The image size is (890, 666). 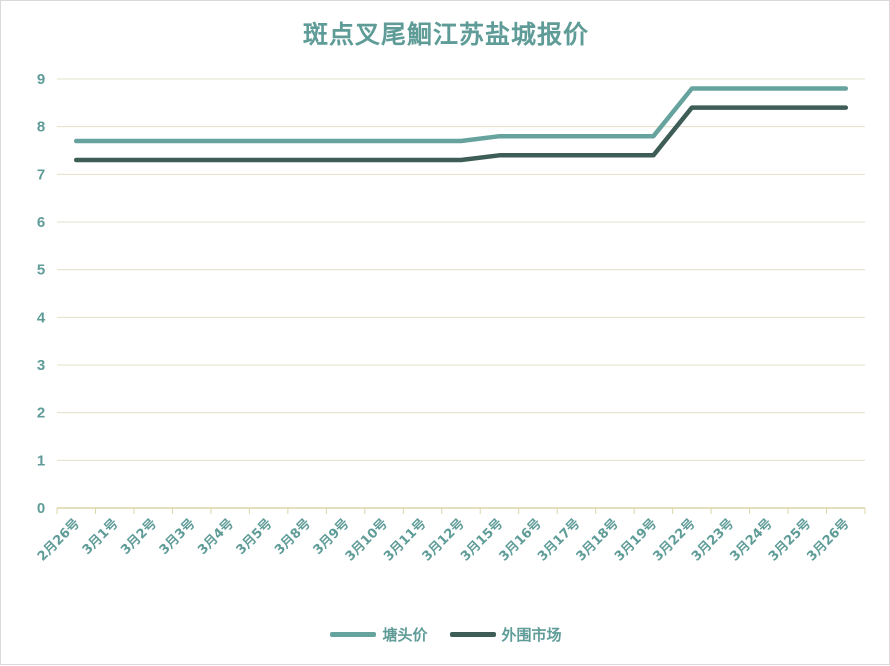 What do you see at coordinates (41, 365) in the screenshot?
I see `y-tick-label-3: 3` at bounding box center [41, 365].